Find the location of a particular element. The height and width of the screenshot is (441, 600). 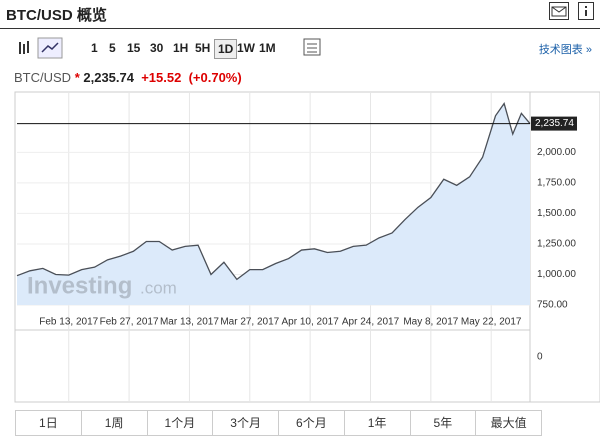

range-button: 1日 is located at coordinates (49, 423).